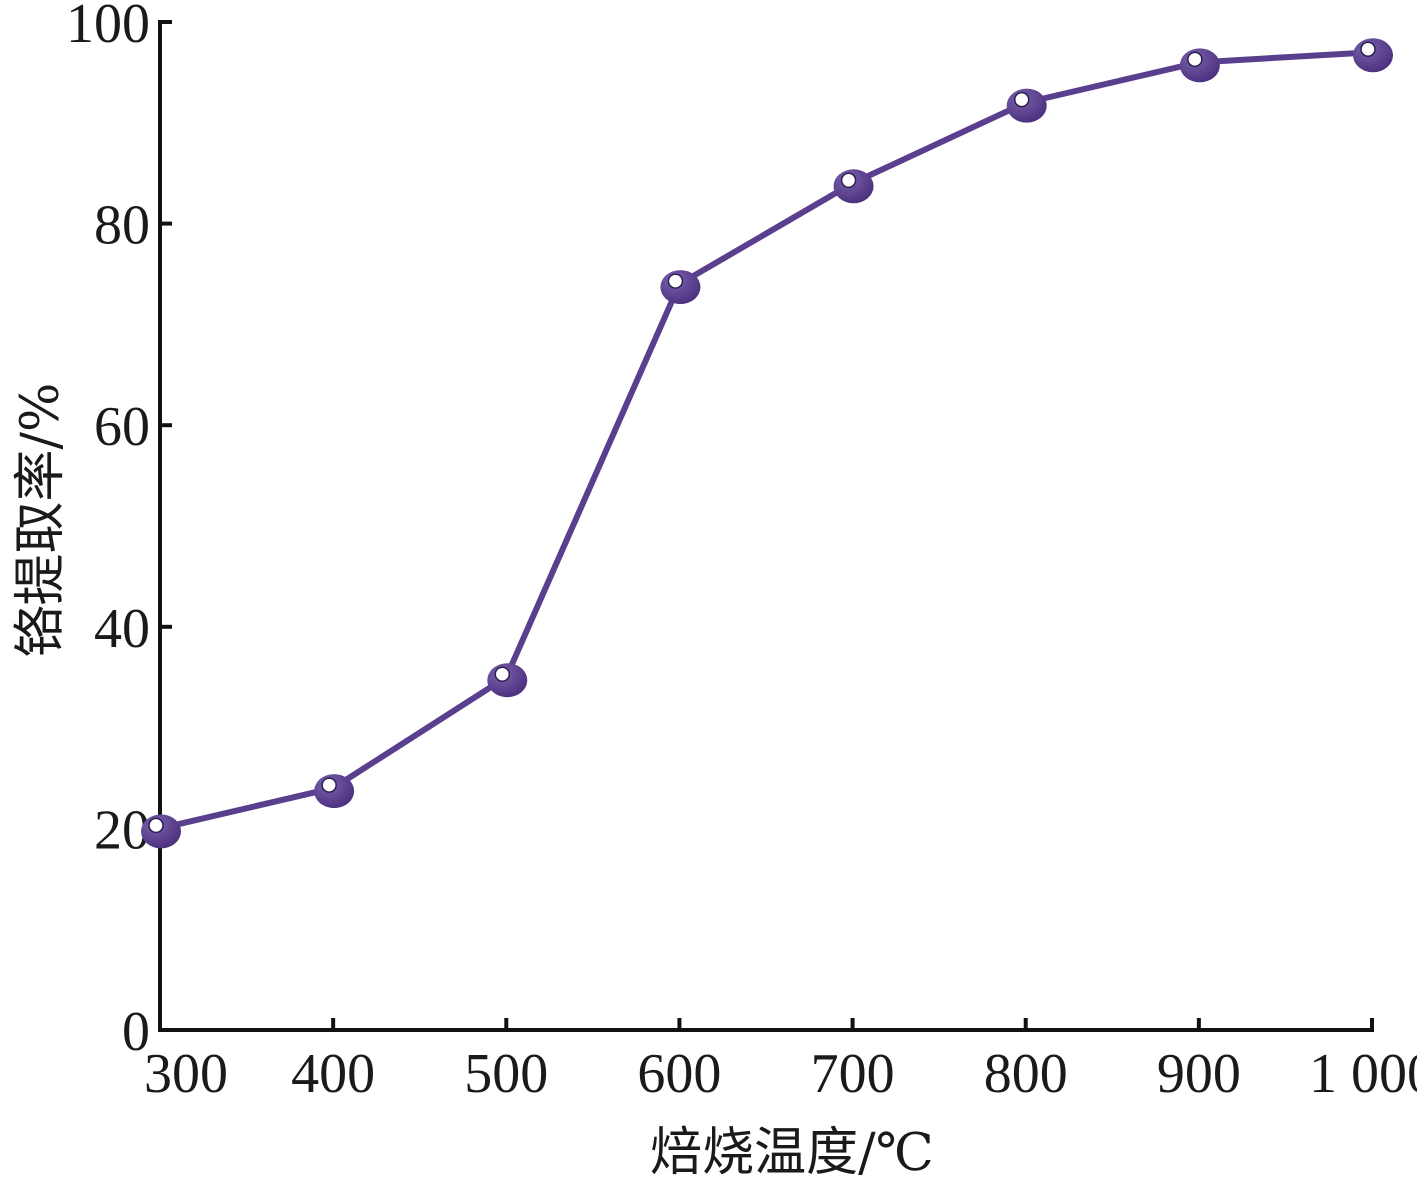  Describe the element at coordinates (1026, 1074) in the screenshot. I see `x-tick-label: 800` at that location.